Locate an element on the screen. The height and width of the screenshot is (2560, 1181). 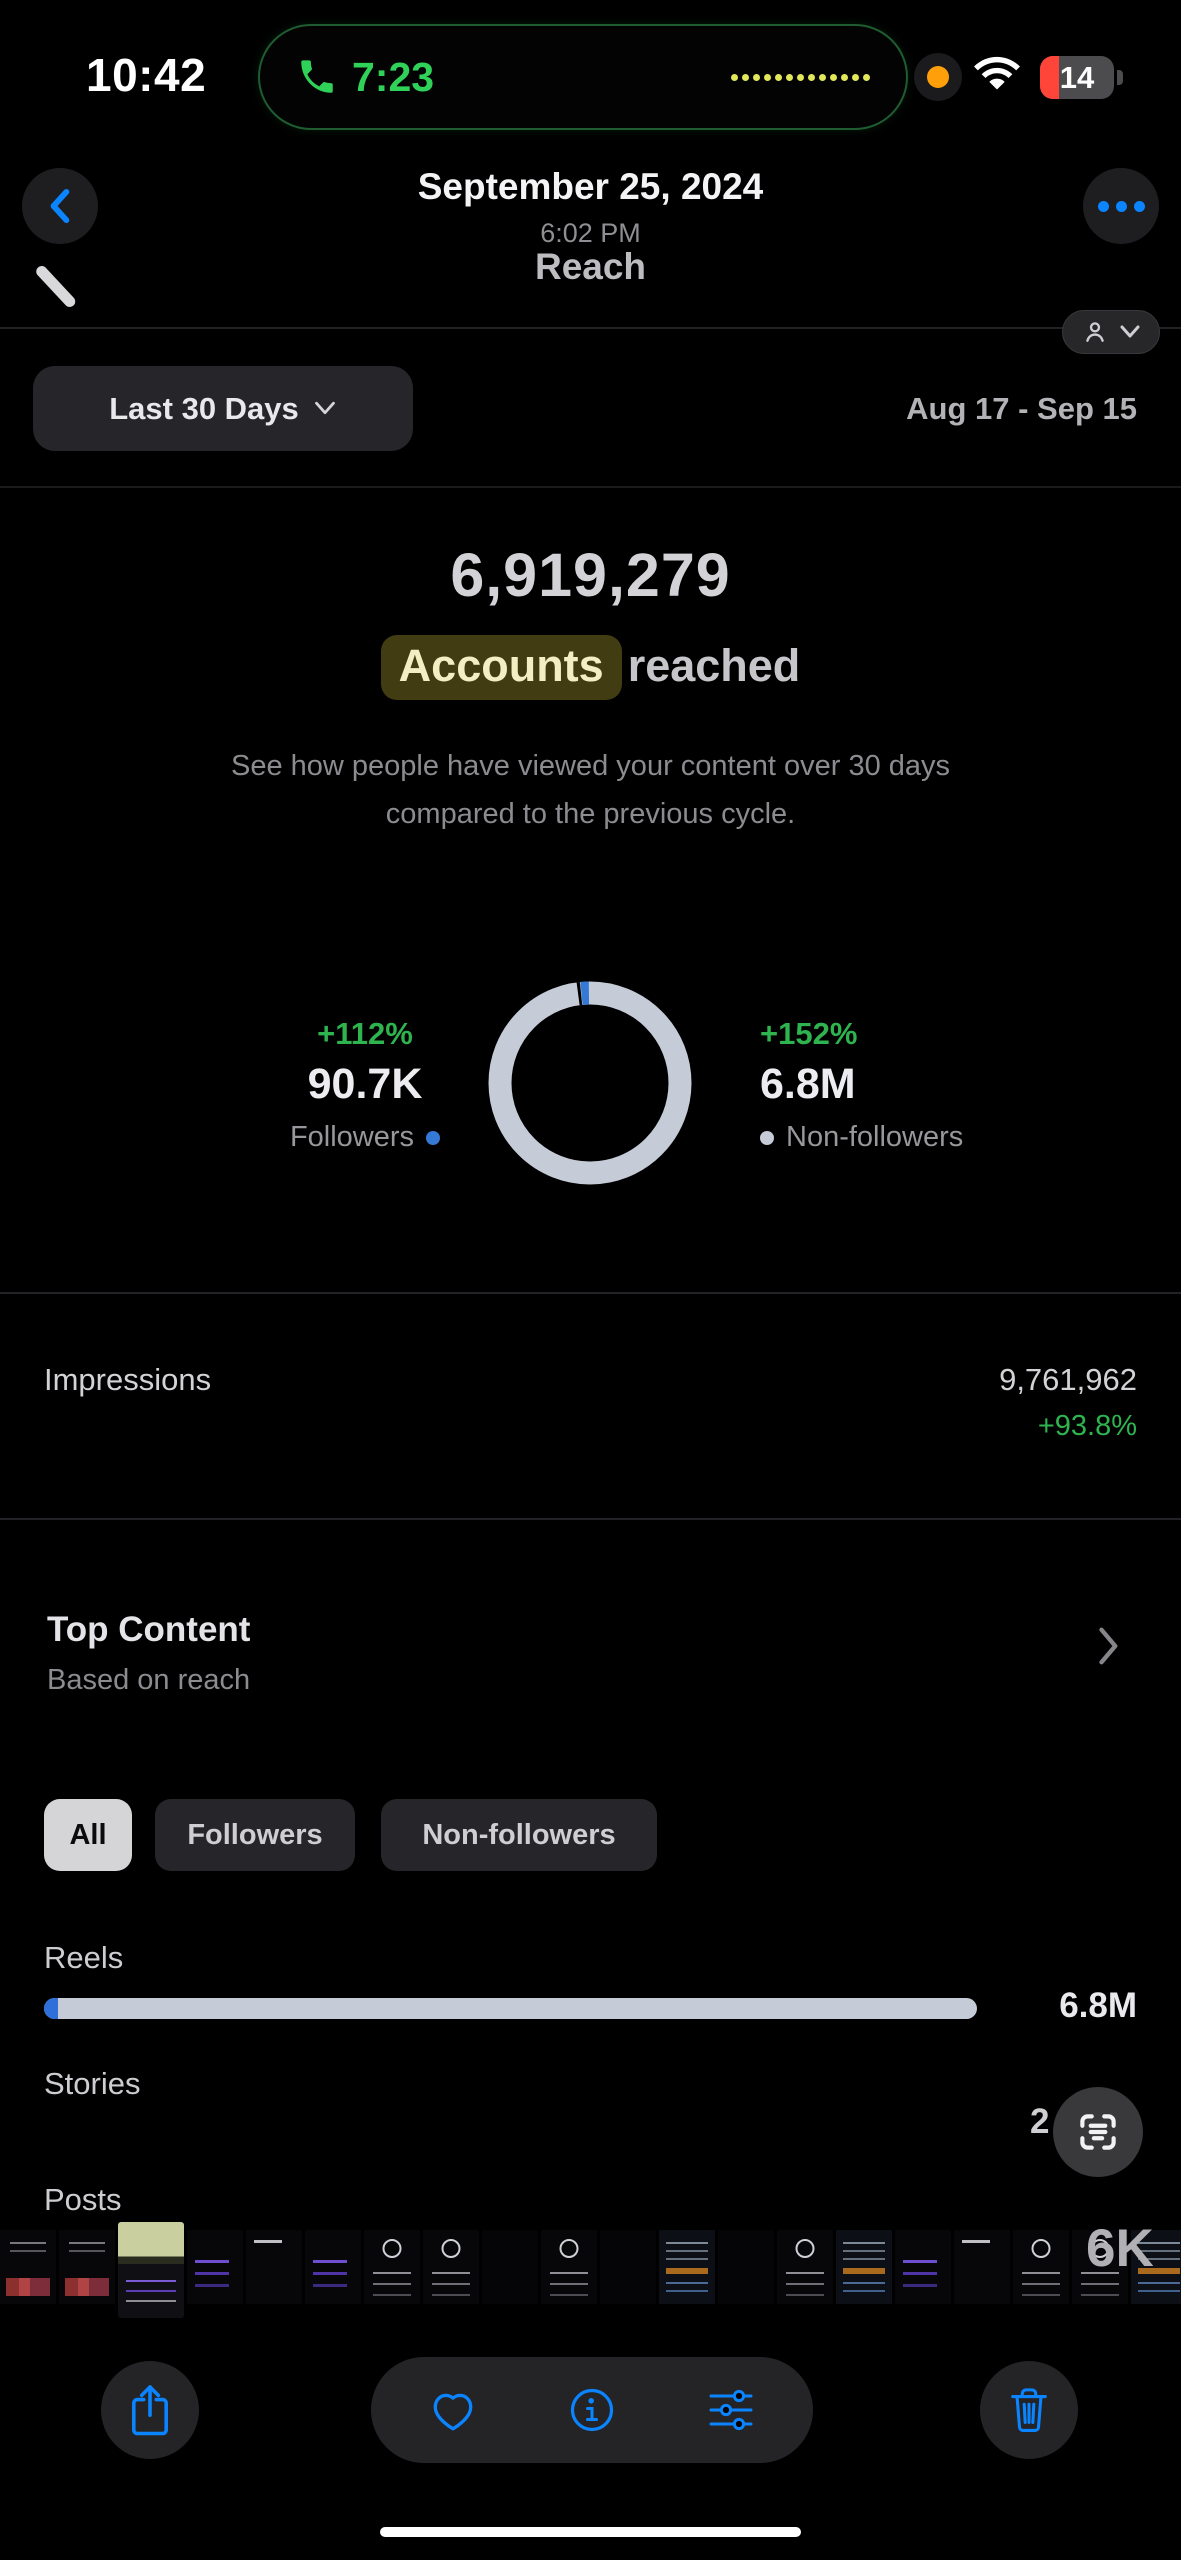
thumbnail-selected is located at coordinates (151, 2270).